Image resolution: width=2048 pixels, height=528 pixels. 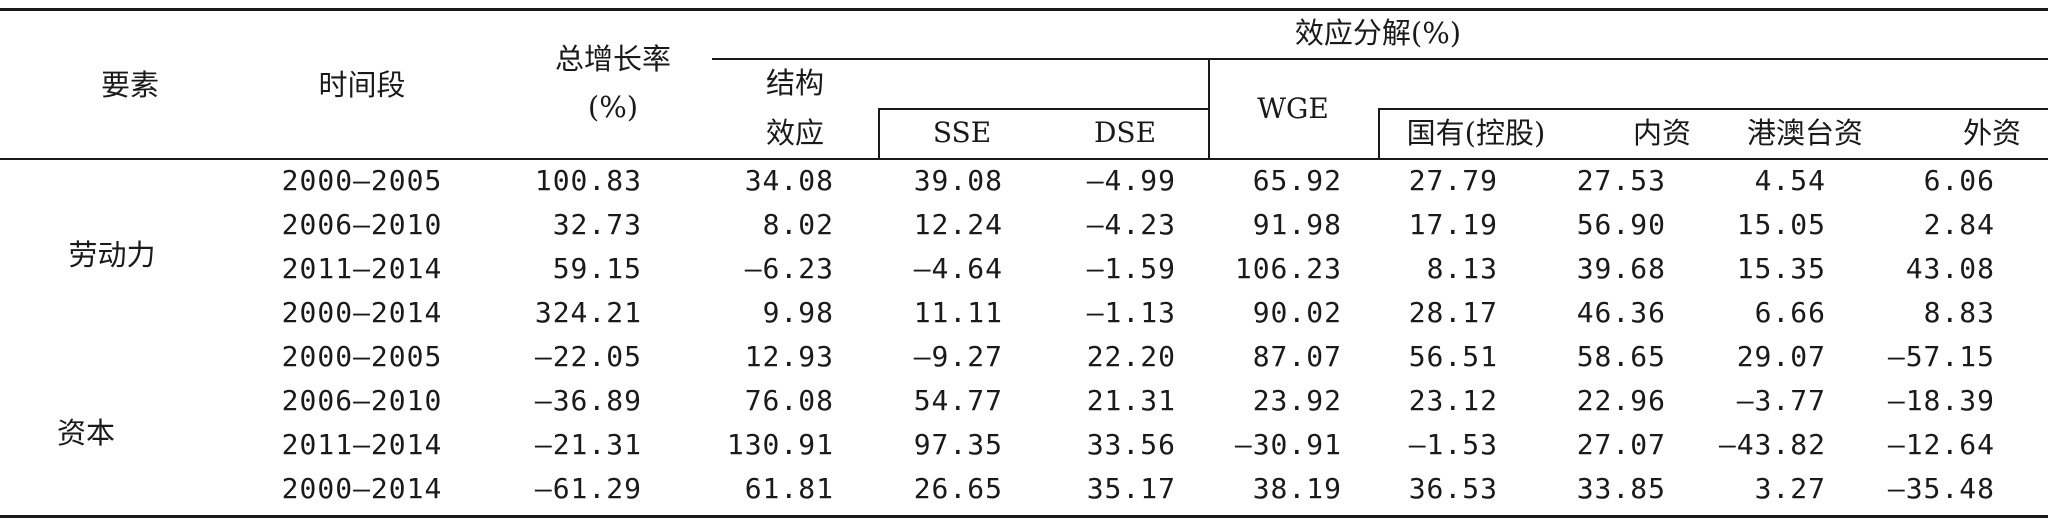 What do you see at coordinates (1209, 108) in the screenshot?
I see `divider-dse-wge` at bounding box center [1209, 108].